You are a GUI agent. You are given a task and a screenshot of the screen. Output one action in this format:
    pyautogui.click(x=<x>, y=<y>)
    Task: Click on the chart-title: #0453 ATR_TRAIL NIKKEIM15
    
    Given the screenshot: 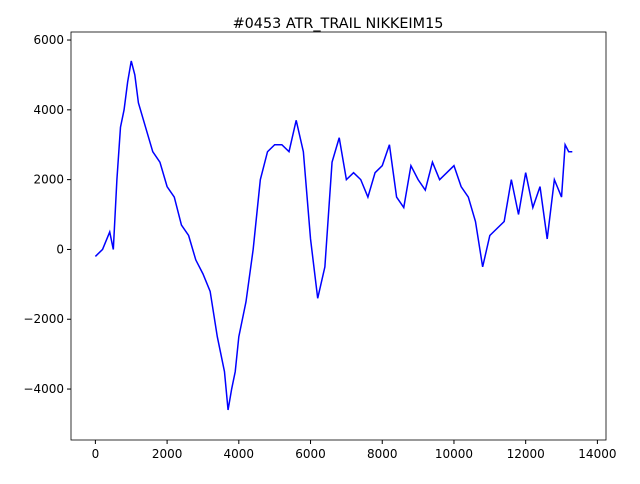 What is the action you would take?
    pyautogui.click(x=338, y=24)
    